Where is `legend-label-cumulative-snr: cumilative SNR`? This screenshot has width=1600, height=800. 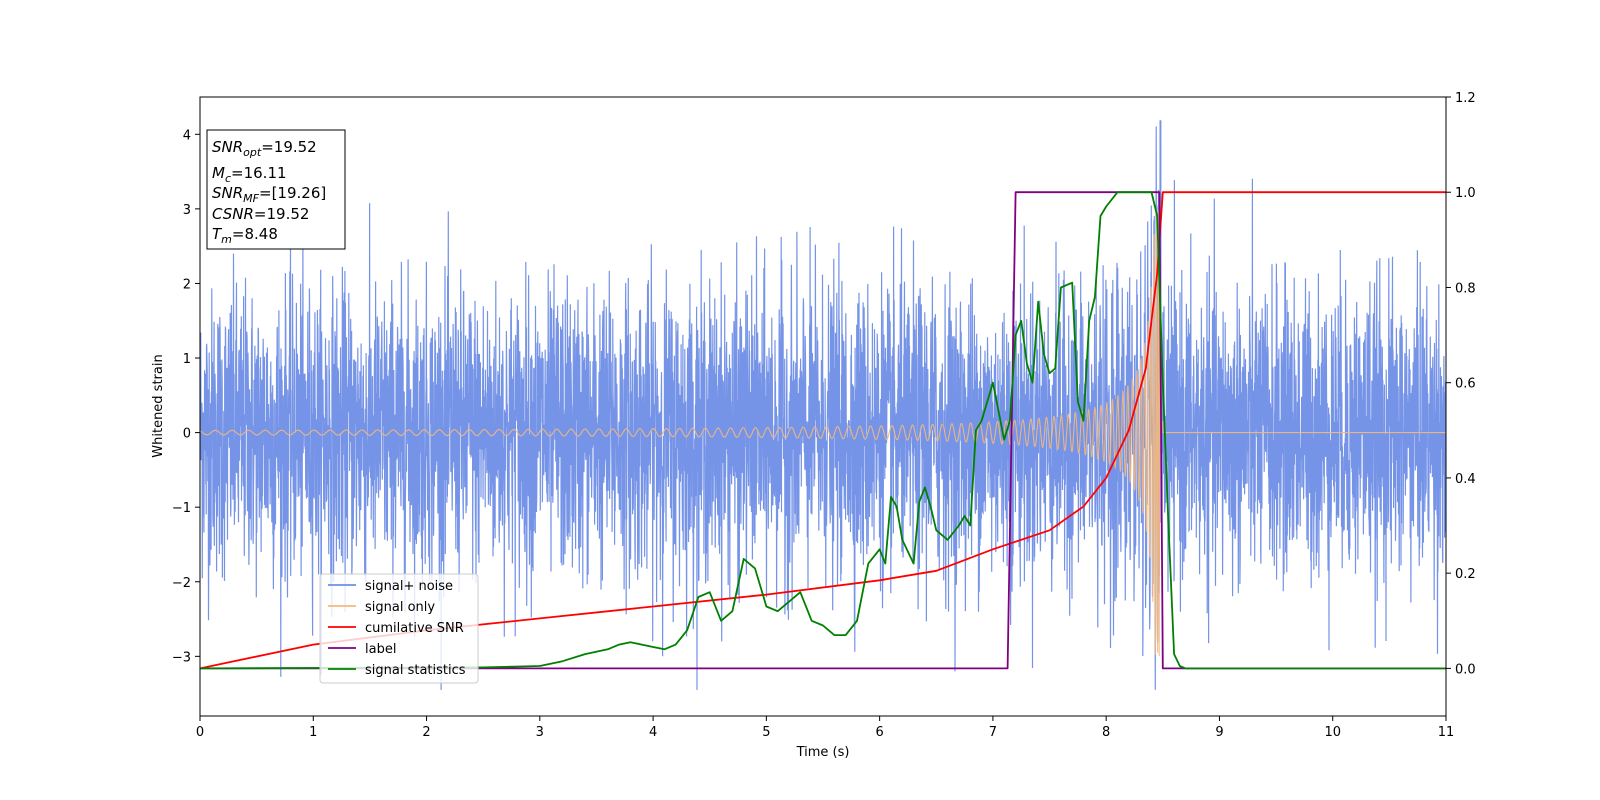 legend-label-cumulative-snr: cumilative SNR is located at coordinates (414, 628).